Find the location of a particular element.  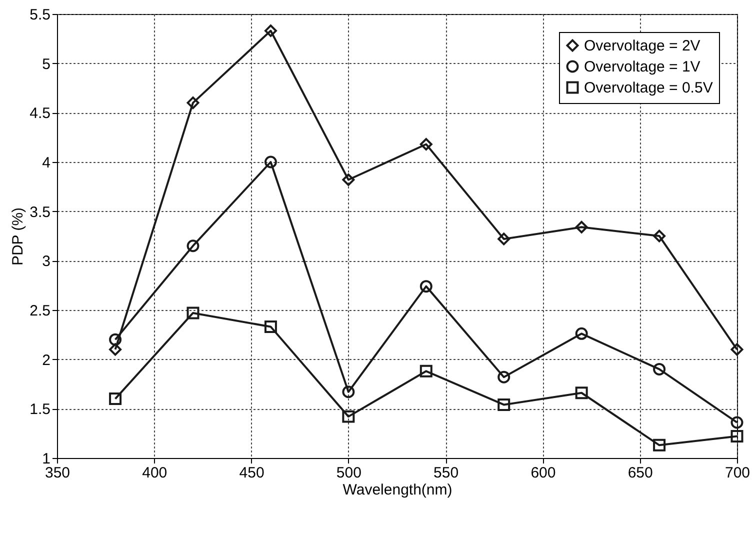

x-axis-title: Wavelength(nm) is located at coordinates (397, 490).